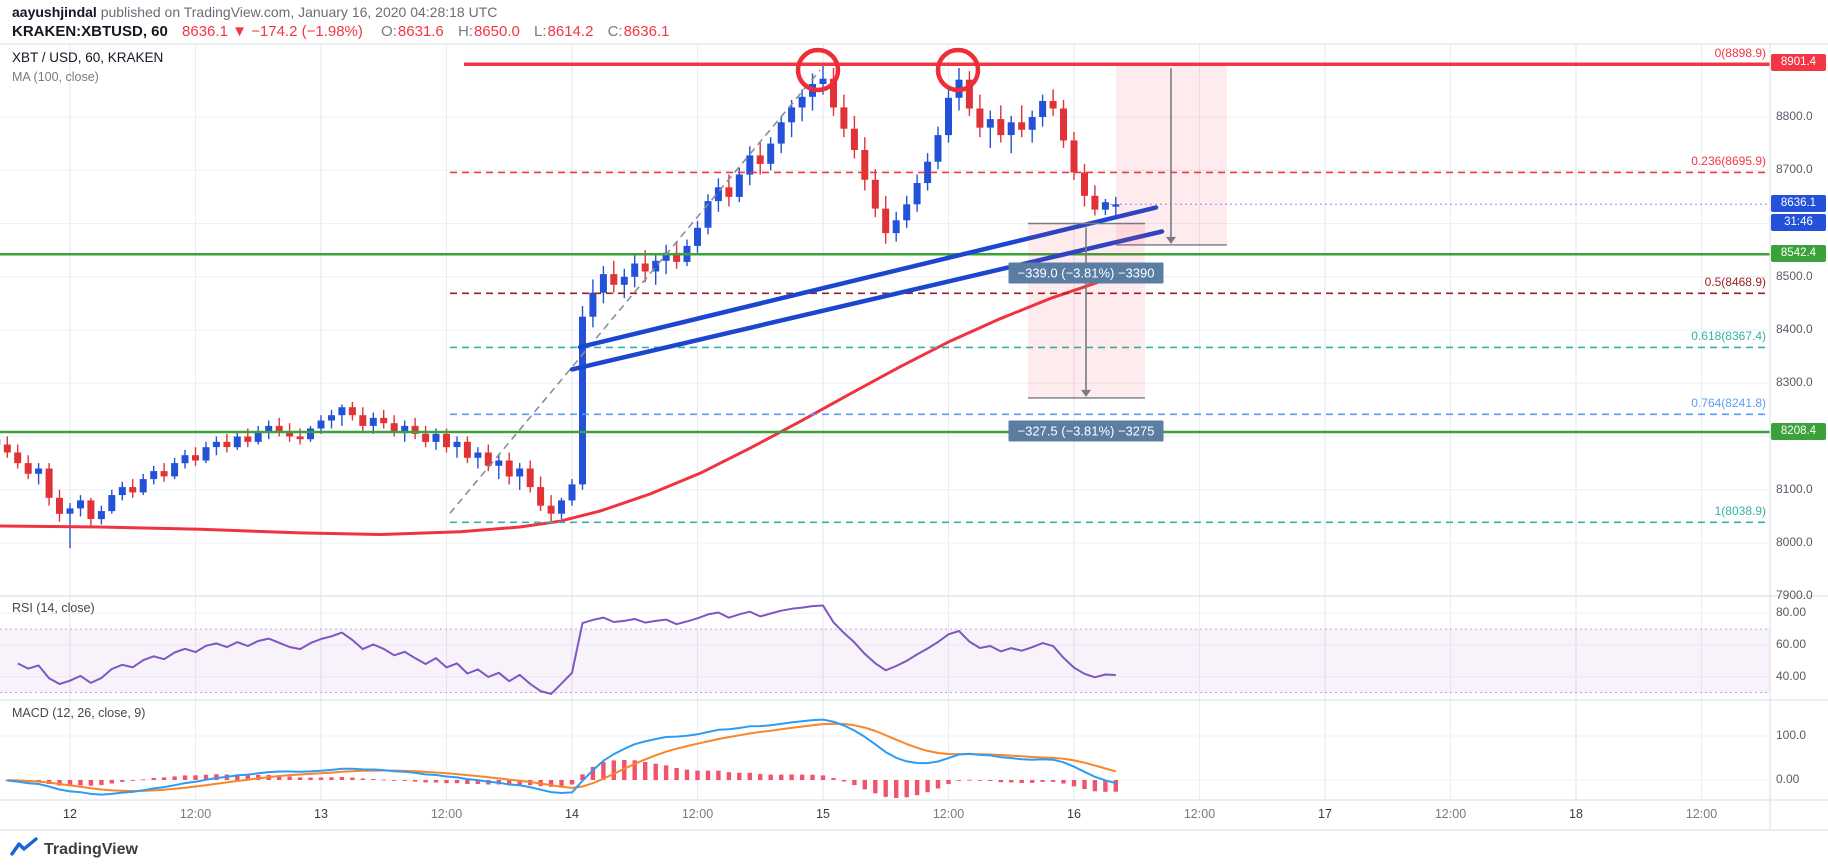  I want to click on measure-label-upper: −339.0 (−3.81%) −3390, so click(1086, 273).